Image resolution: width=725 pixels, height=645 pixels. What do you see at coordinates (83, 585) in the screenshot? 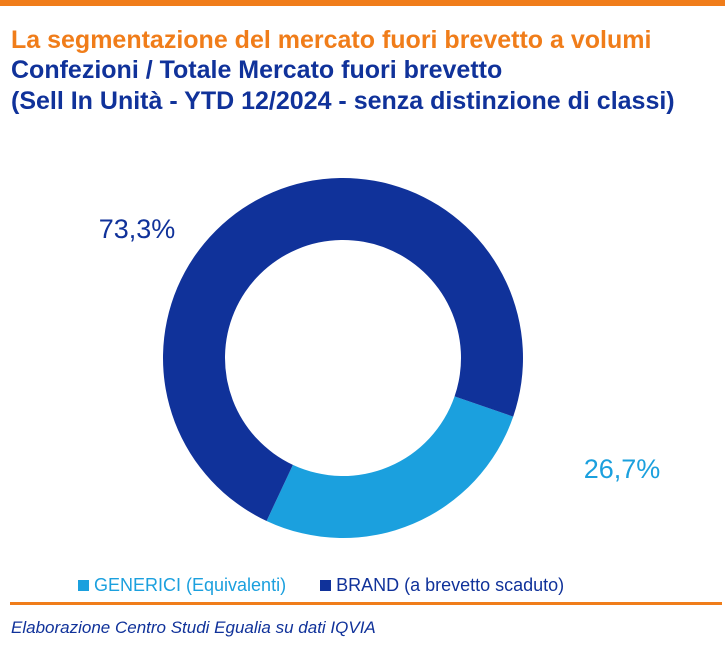
I see `legend-swatch-generici` at bounding box center [83, 585].